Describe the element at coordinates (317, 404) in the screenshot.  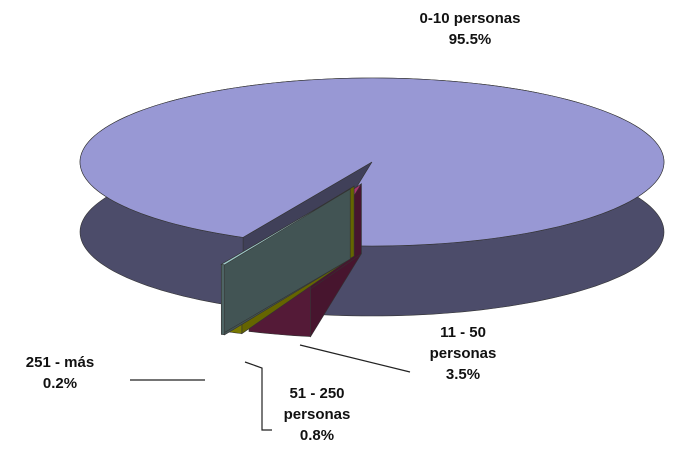
I see `category-label: 51 - 250 personas` at that location.